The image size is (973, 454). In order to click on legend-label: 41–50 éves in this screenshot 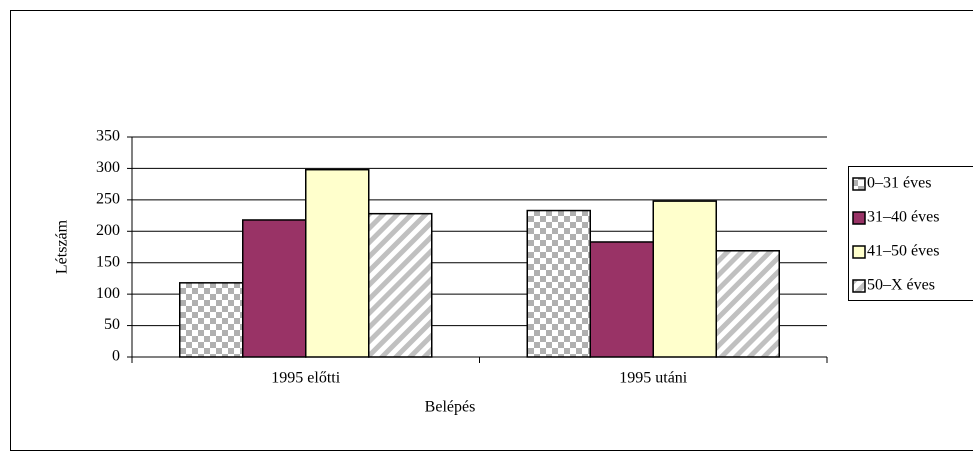, I will do `click(903, 251)`.